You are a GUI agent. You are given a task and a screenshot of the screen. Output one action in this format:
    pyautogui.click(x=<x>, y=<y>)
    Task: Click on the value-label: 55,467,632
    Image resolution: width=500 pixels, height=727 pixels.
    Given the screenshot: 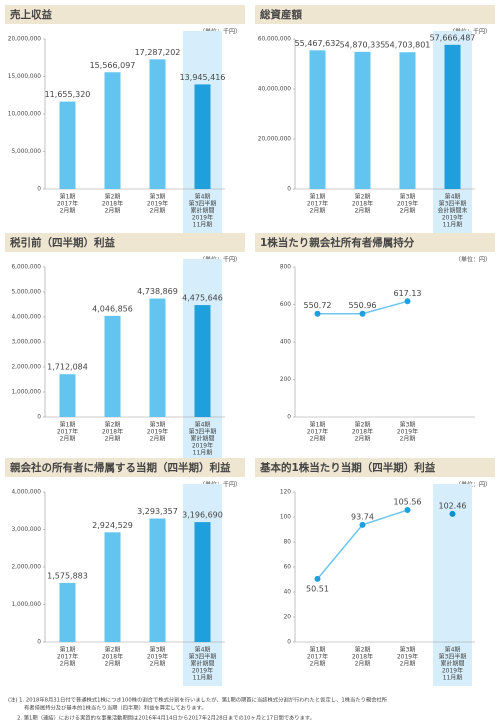 What is the action you would take?
    pyautogui.click(x=318, y=43)
    